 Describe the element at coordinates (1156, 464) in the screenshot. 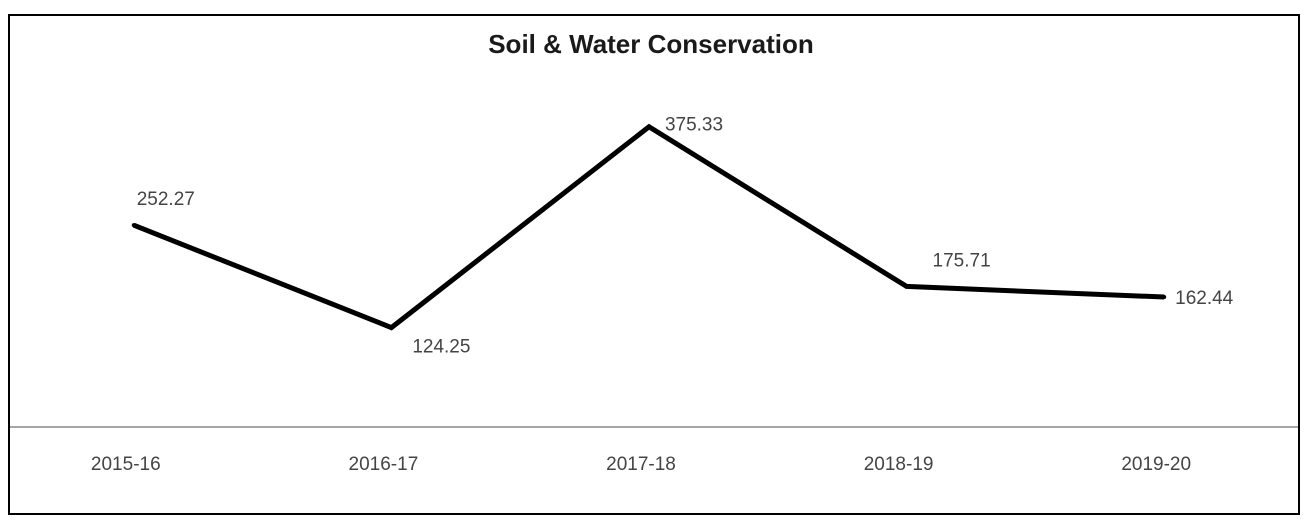

I see `x-tick-label: 2019-20` at that location.